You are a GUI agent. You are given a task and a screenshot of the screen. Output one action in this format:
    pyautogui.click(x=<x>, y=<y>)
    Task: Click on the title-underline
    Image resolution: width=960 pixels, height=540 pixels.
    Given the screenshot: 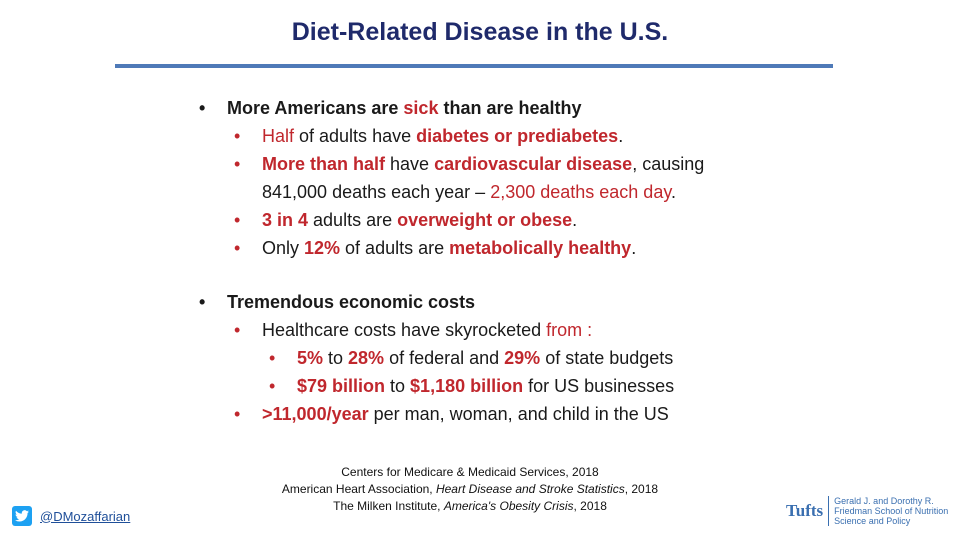 What is the action you would take?
    pyautogui.click(x=474, y=66)
    